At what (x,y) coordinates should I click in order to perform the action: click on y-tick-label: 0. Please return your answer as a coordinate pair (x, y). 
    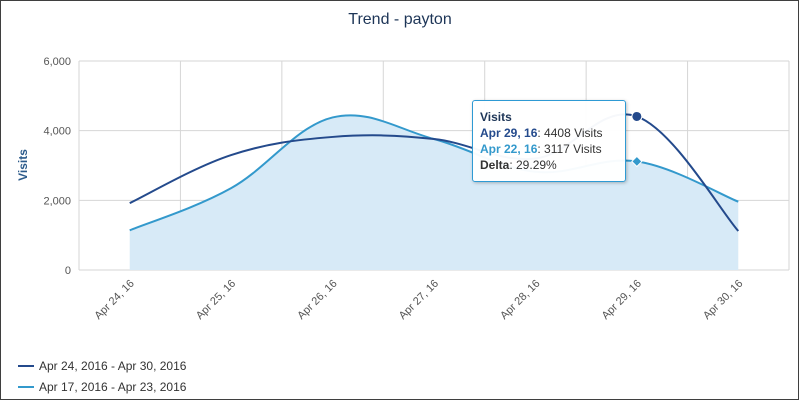
    Looking at the image, I should click on (68, 271).